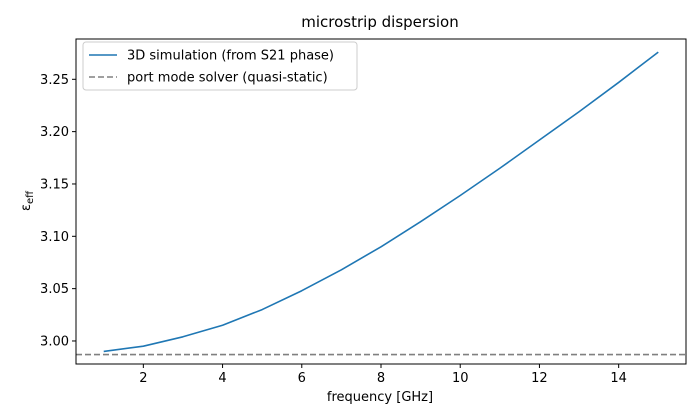  What do you see at coordinates (54, 184) in the screenshot?
I see `y-tick-label: 3.15` at bounding box center [54, 184].